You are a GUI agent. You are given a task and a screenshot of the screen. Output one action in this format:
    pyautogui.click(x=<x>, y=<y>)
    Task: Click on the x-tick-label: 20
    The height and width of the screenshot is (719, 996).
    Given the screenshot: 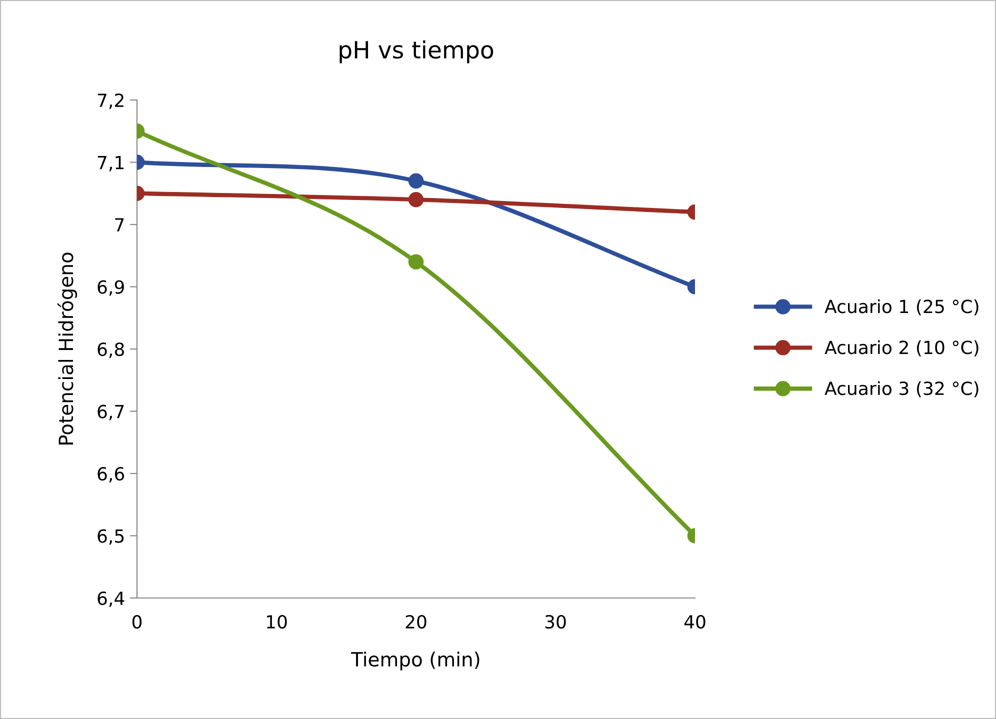 What is the action you would take?
    pyautogui.click(x=416, y=621)
    